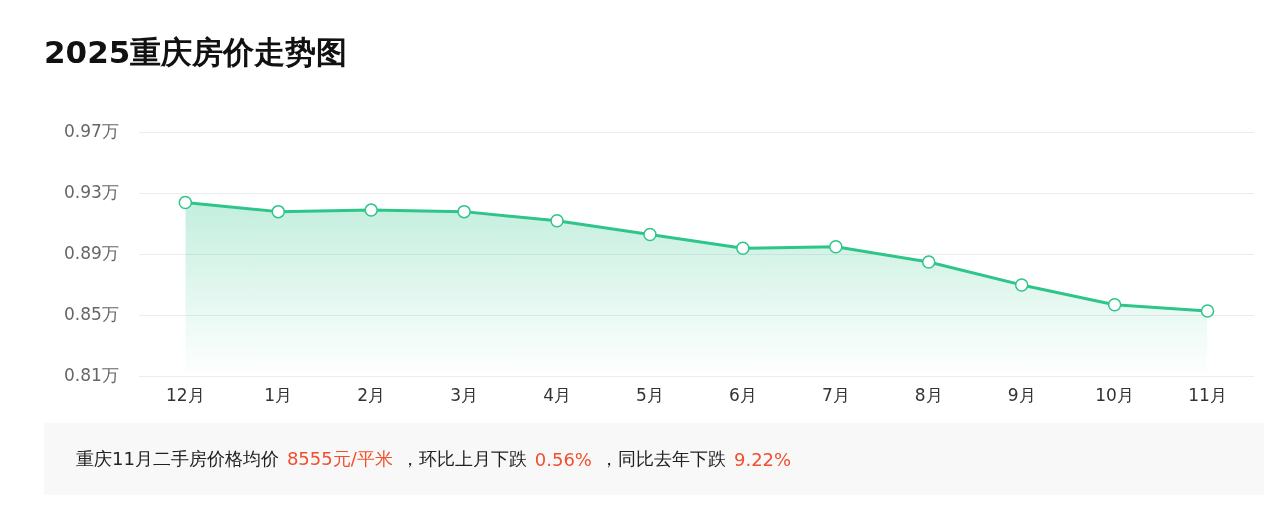 This screenshot has height=530, width=1280. What do you see at coordinates (762, 459) in the screenshot?
I see `text: 9.22%` at bounding box center [762, 459].